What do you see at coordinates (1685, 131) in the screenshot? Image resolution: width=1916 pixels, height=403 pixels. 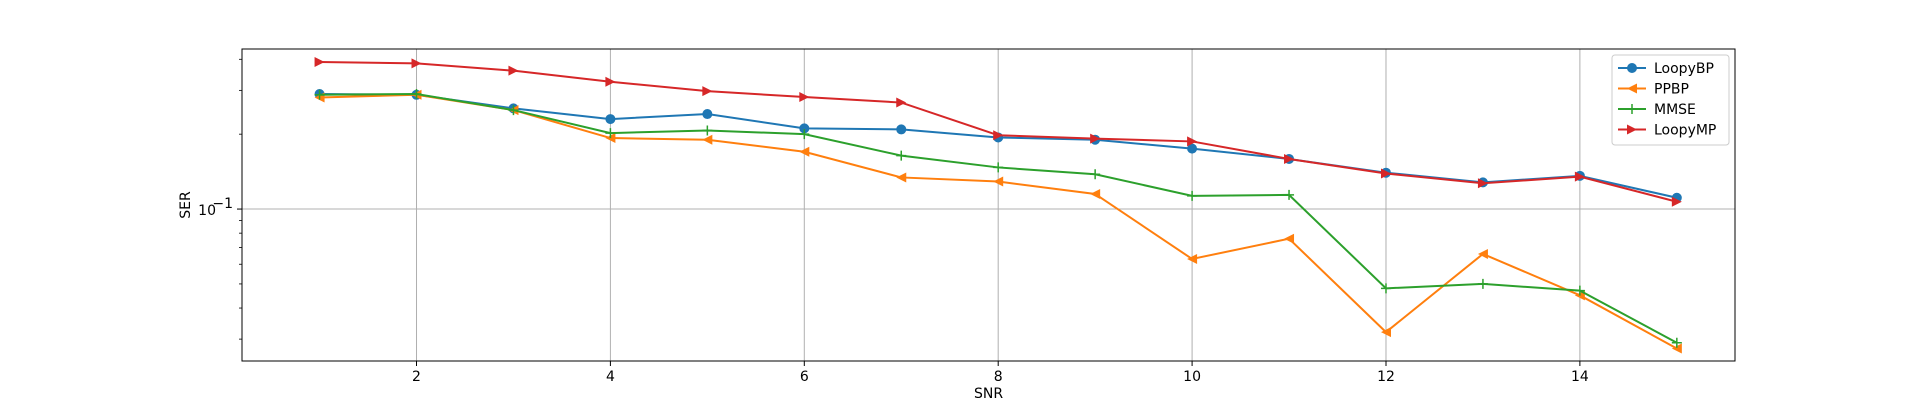 I see `legend-label: LoopyMP` at bounding box center [1685, 131].